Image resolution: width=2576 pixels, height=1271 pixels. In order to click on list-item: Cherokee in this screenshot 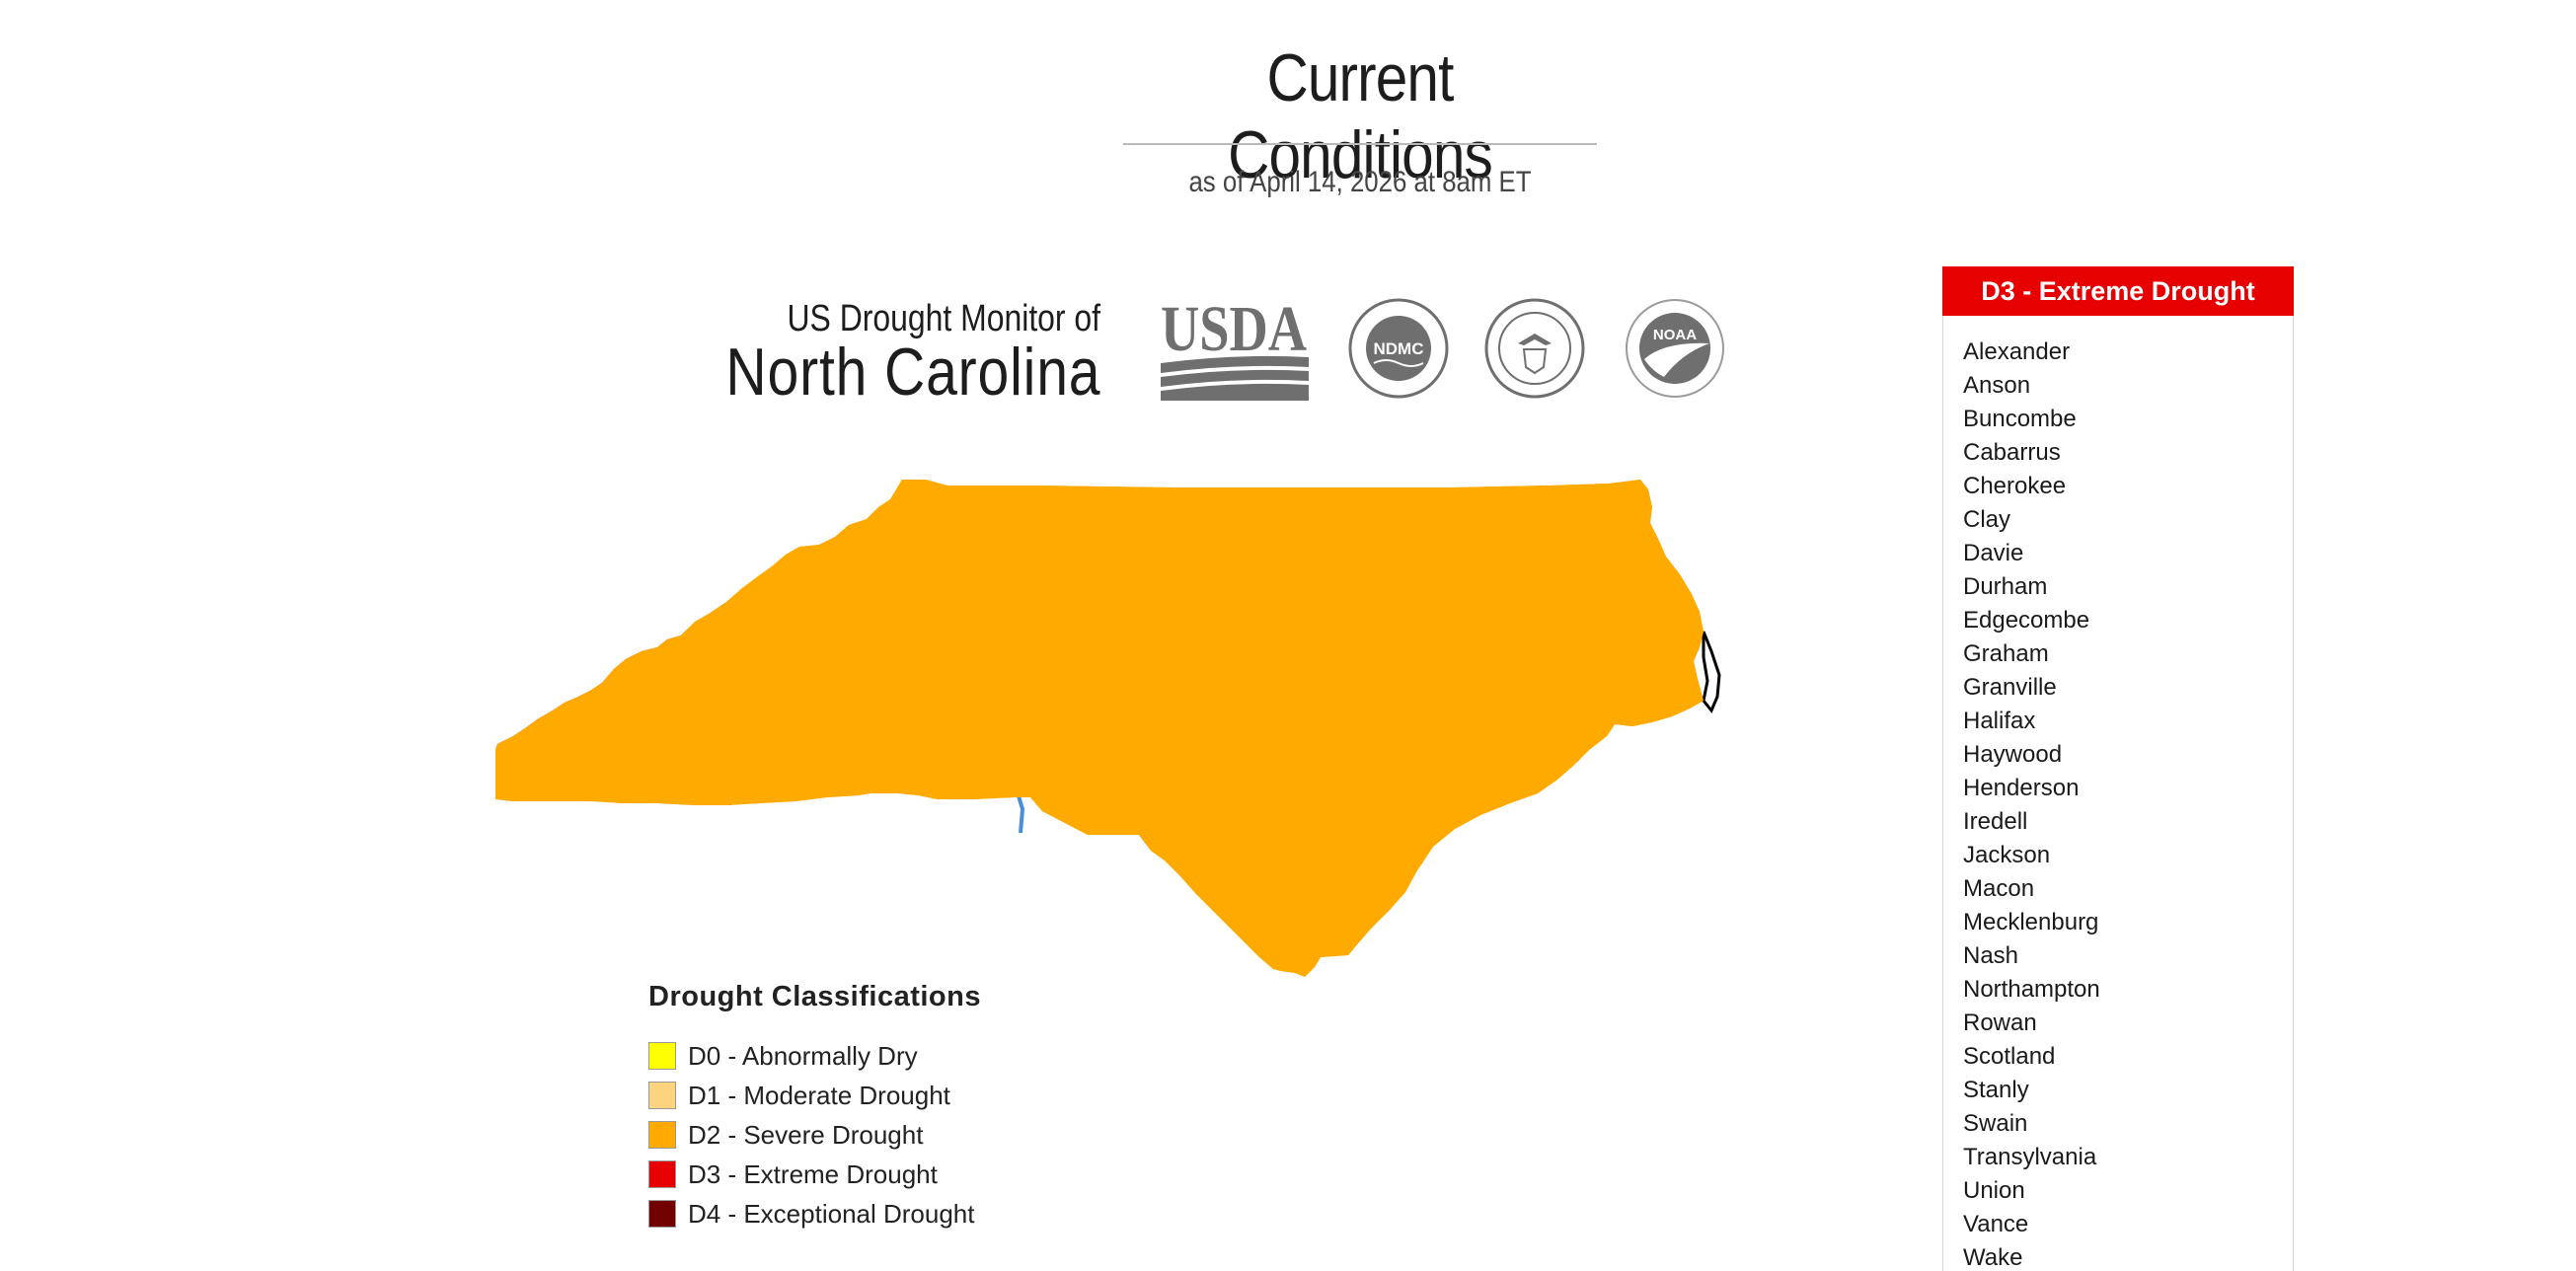, I will do `click(2015, 486)`.